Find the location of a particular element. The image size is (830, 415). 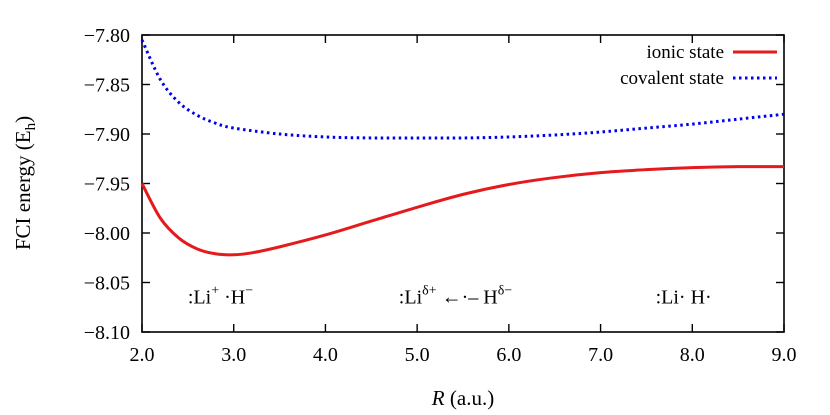

y-axis-label: FCI energy (Eh) is located at coordinates (25, 183).